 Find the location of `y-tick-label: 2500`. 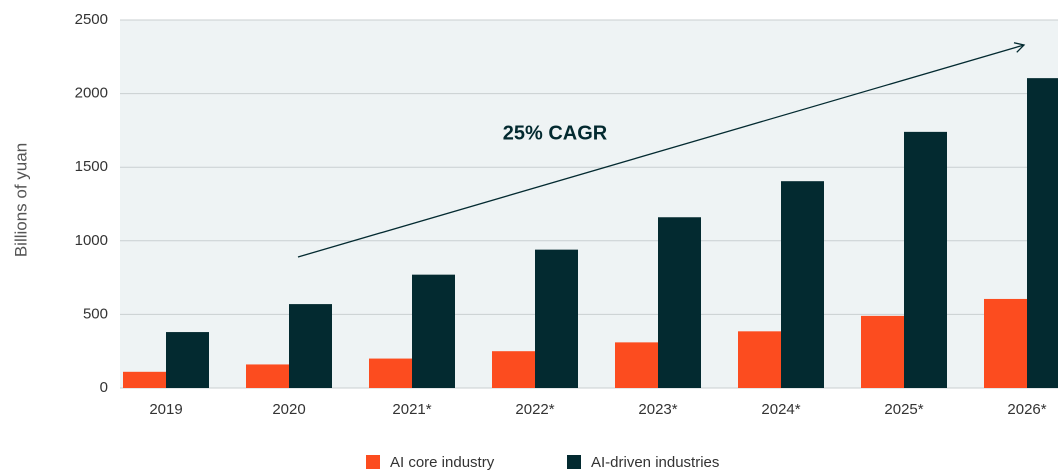

y-tick-label: 2500 is located at coordinates (91, 19).